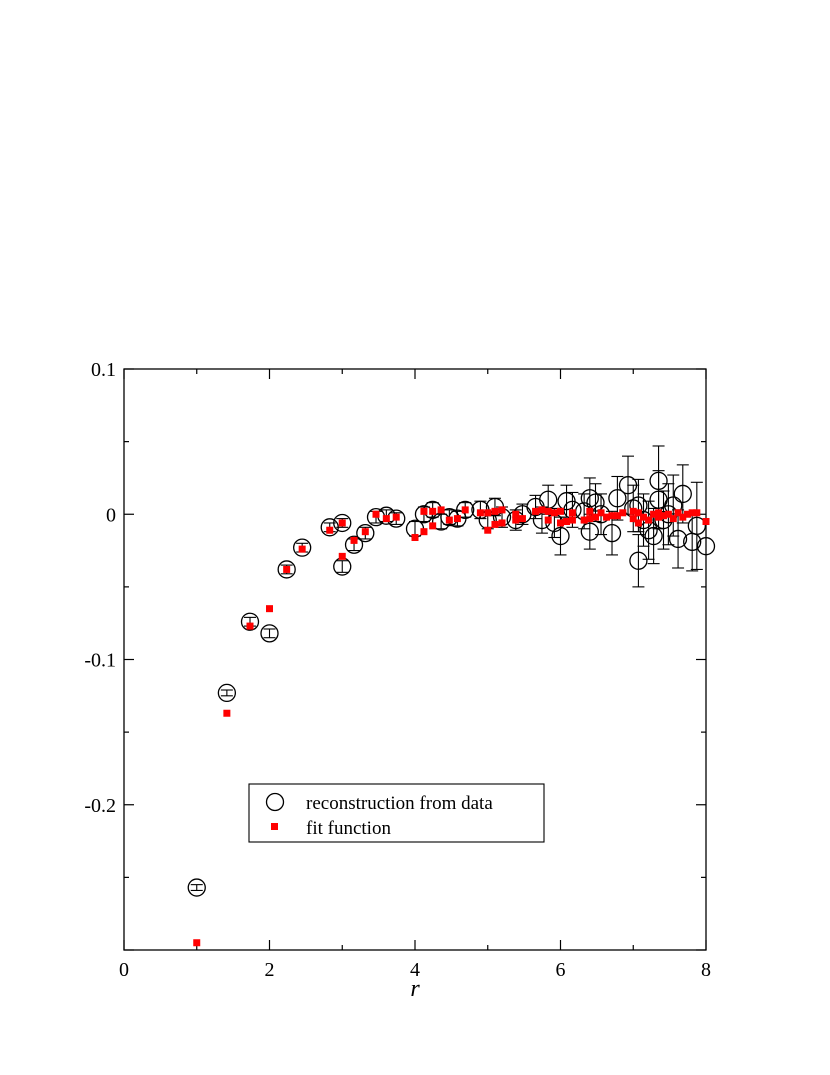 This screenshot has width=830, height=1075. Describe the element at coordinates (415, 989) in the screenshot. I see `x-axis-title: r` at that location.